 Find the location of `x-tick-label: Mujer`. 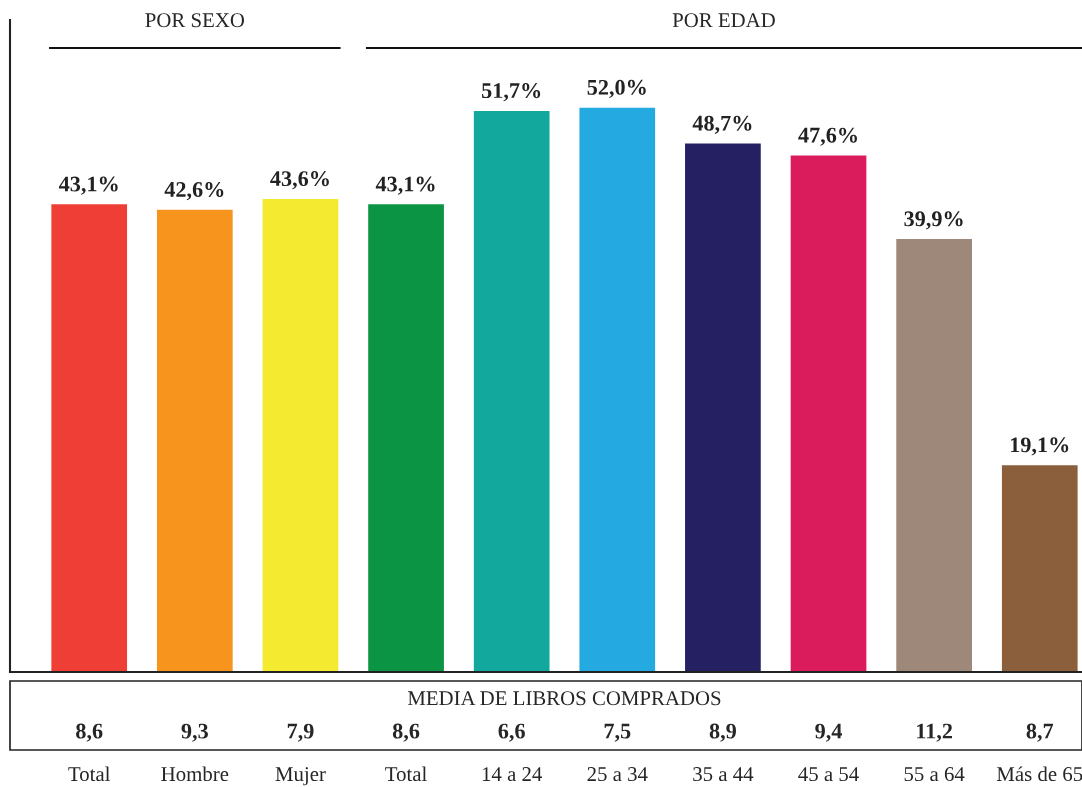

x-tick-label: Mujer is located at coordinates (300, 776).